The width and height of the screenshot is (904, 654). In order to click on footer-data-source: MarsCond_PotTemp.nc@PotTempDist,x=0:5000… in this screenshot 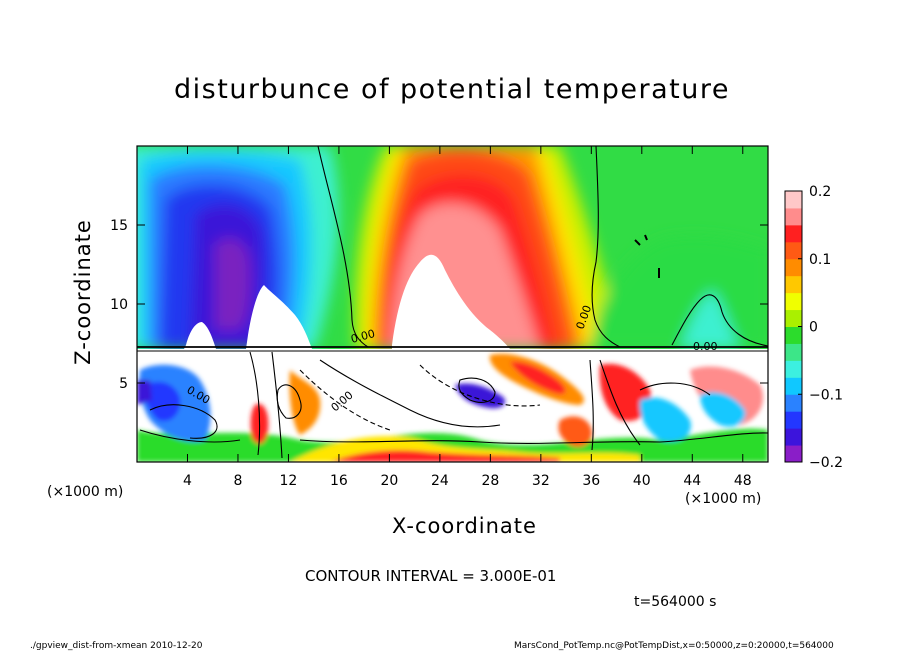, I will do `click(674, 646)`.